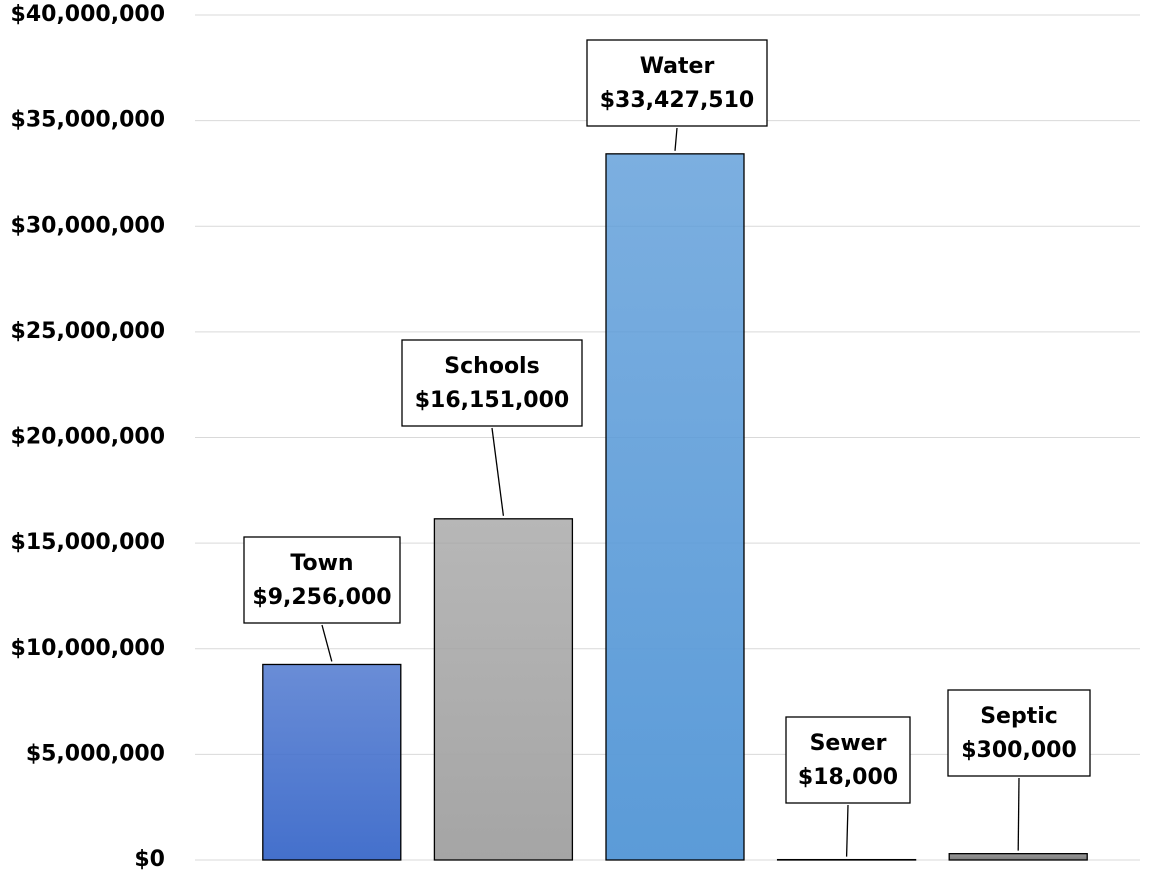 The image size is (1153, 874). What do you see at coordinates (677, 66) in the screenshot?
I see `data-label-category: Water` at bounding box center [677, 66].